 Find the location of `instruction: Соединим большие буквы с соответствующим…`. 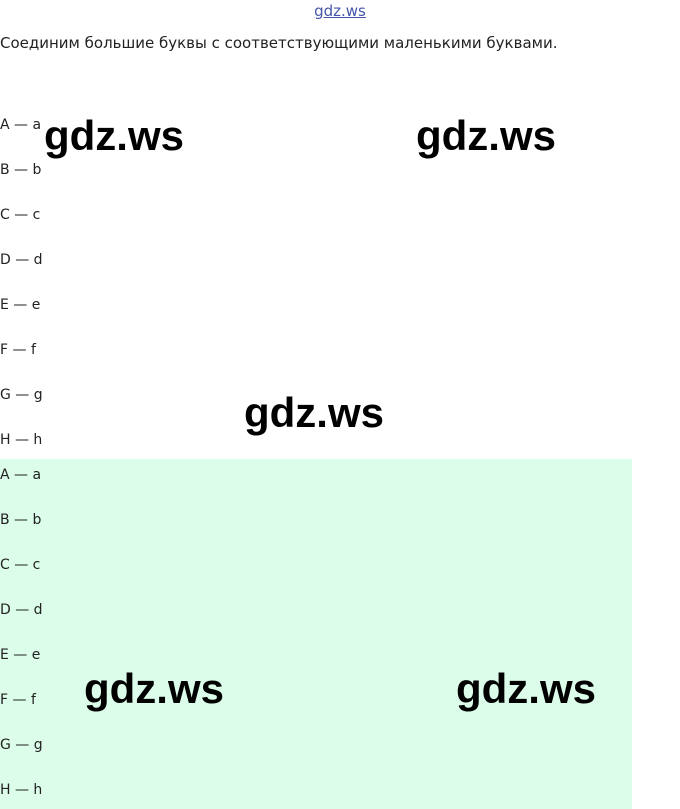

instruction: Соединим большие буквы с соответствующим… is located at coordinates (279, 43).